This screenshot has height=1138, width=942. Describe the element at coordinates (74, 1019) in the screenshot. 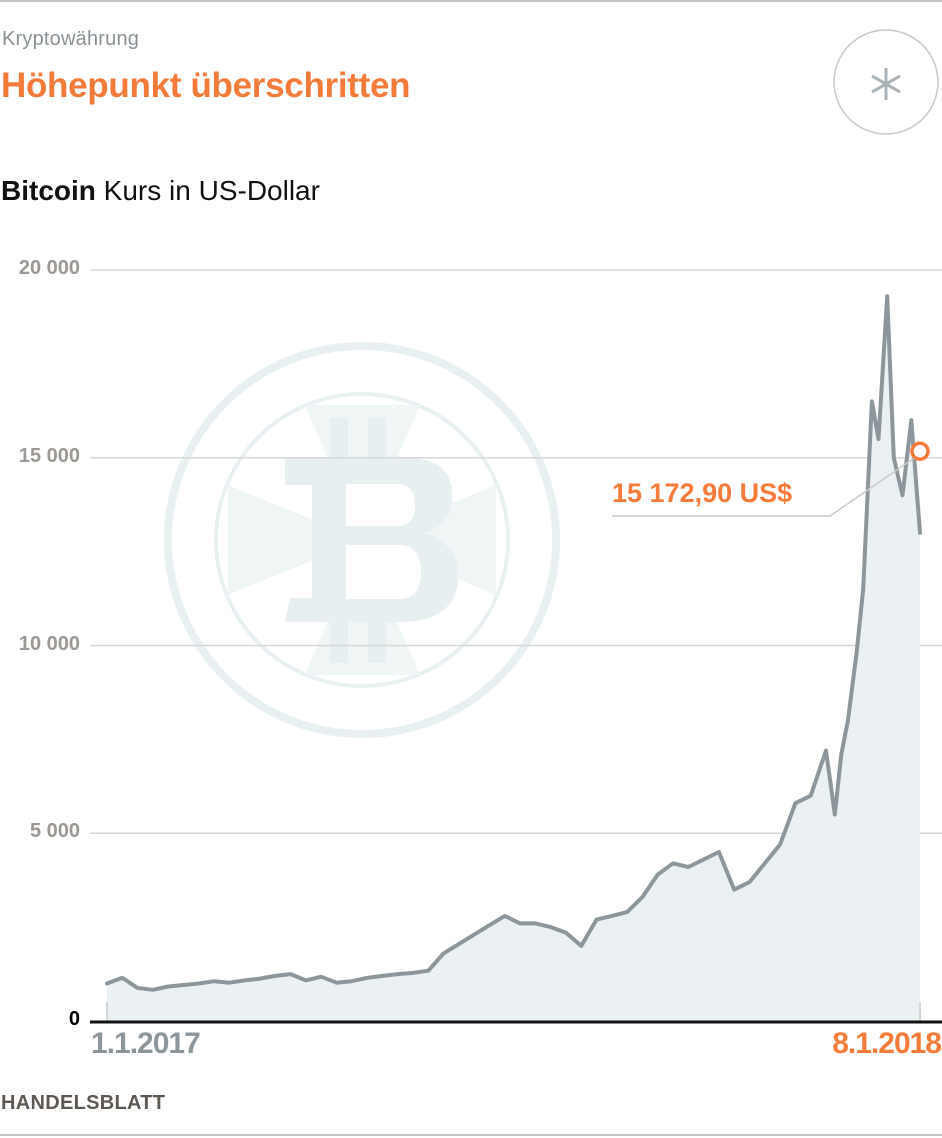

I see `y-tick-label: 0` at that location.